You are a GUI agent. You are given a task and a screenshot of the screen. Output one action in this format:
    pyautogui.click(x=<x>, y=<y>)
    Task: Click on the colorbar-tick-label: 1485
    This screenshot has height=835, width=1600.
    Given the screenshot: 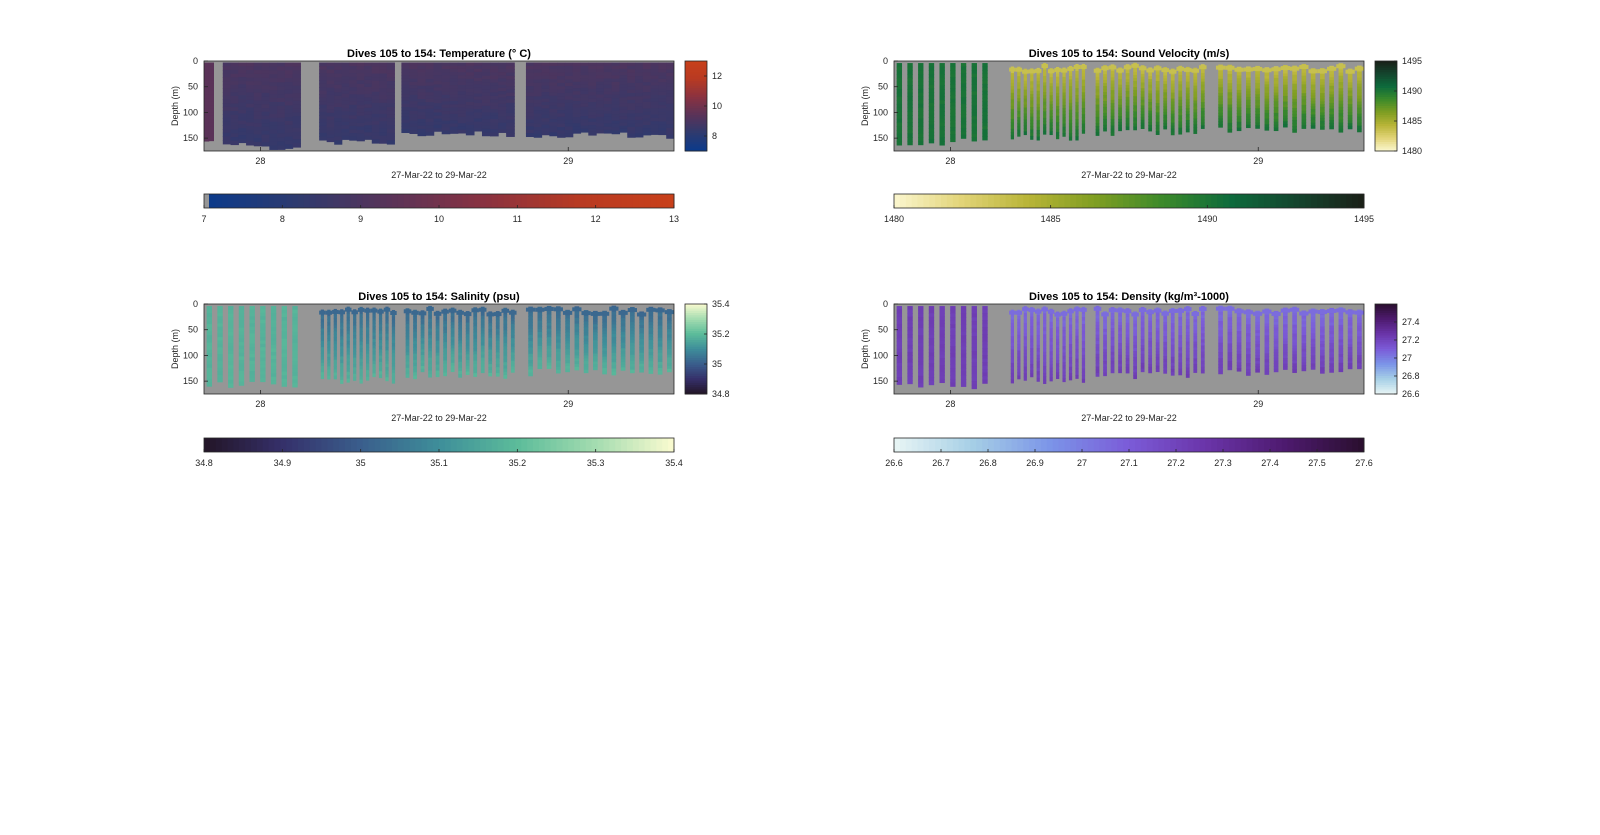 What is the action you would take?
    pyautogui.click(x=1412, y=121)
    